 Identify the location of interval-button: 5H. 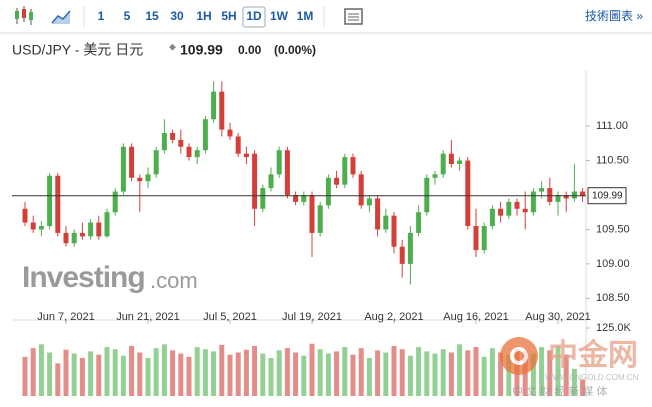
(228, 16).